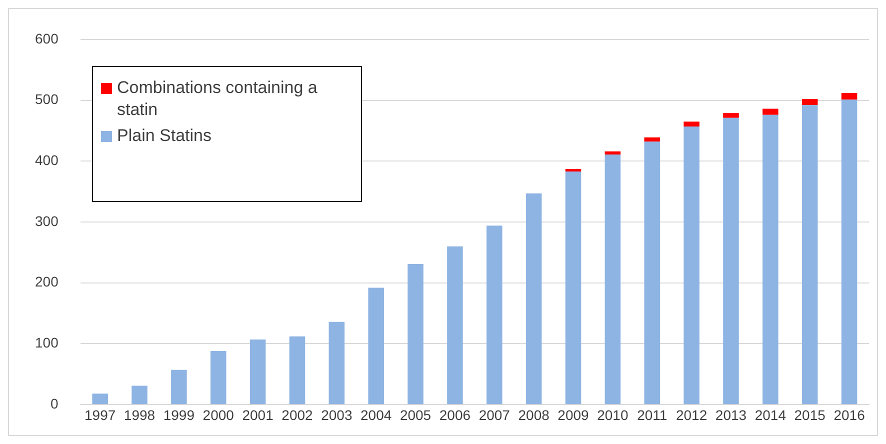  Describe the element at coordinates (47, 220) in the screenshot. I see `y-tick-label: 300` at that location.